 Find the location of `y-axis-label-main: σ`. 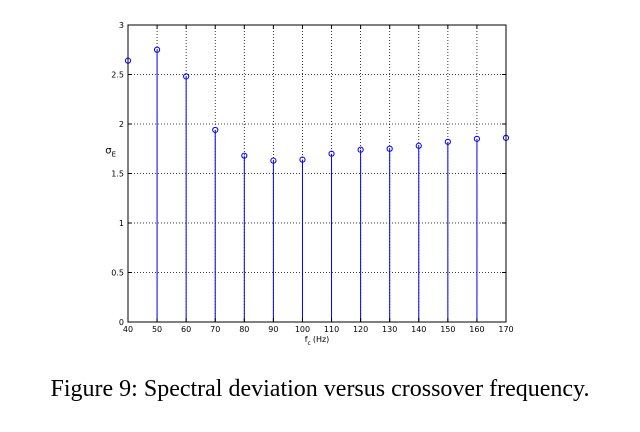

y-axis-label-main: σ is located at coordinates (108, 151).